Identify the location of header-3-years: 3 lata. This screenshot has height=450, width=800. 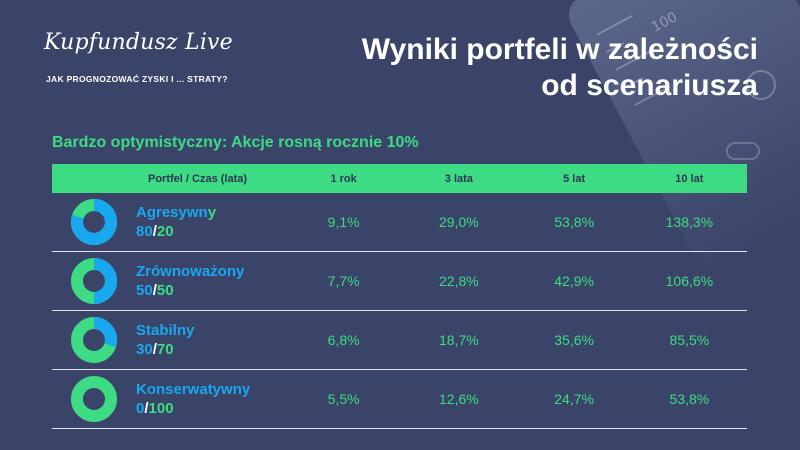
(458, 178).